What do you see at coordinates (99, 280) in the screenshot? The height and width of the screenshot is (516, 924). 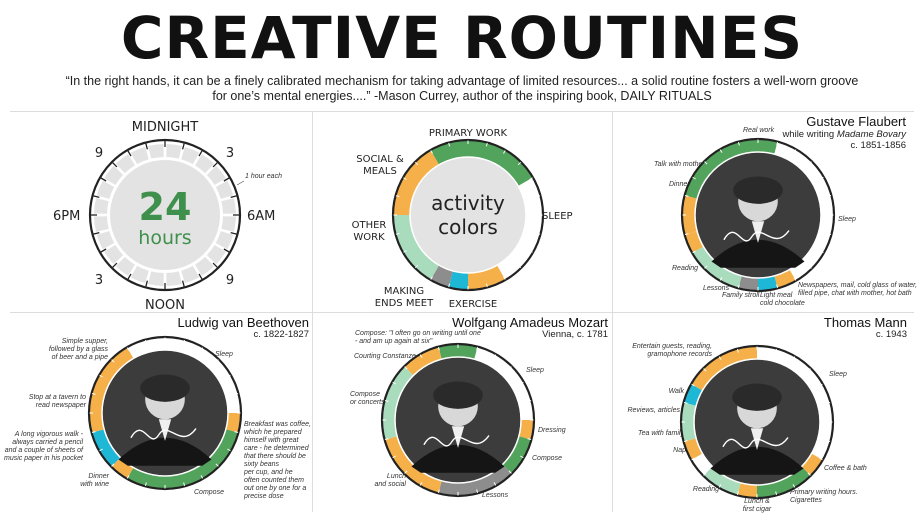 I see `hour-3-bottom: 3` at bounding box center [99, 280].